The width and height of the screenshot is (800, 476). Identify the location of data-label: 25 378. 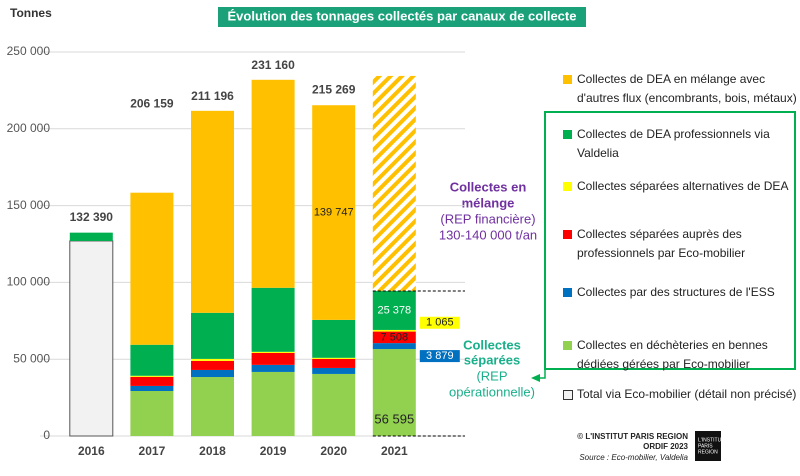
(394, 310).